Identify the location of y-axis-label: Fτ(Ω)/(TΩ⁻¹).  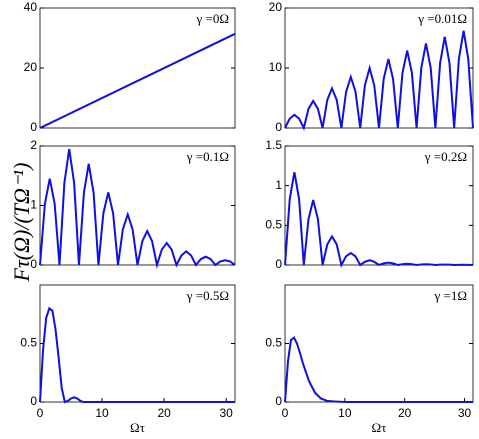
(21, 223).